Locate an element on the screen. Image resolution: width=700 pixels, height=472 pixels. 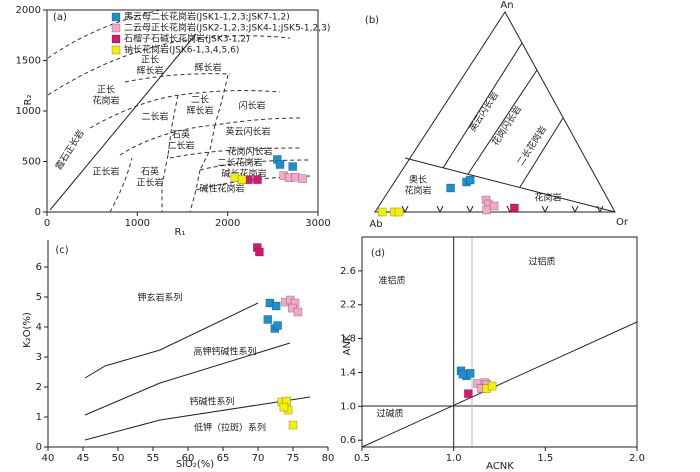
y-axis-label: K₂O(%) is located at coordinates (27, 330).